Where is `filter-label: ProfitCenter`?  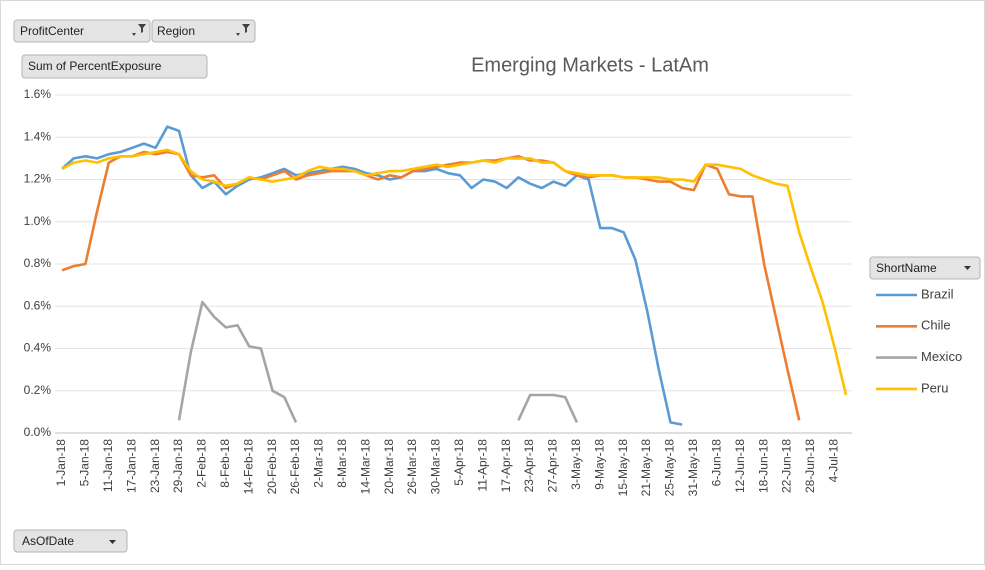 filter-label: ProfitCenter is located at coordinates (52, 31).